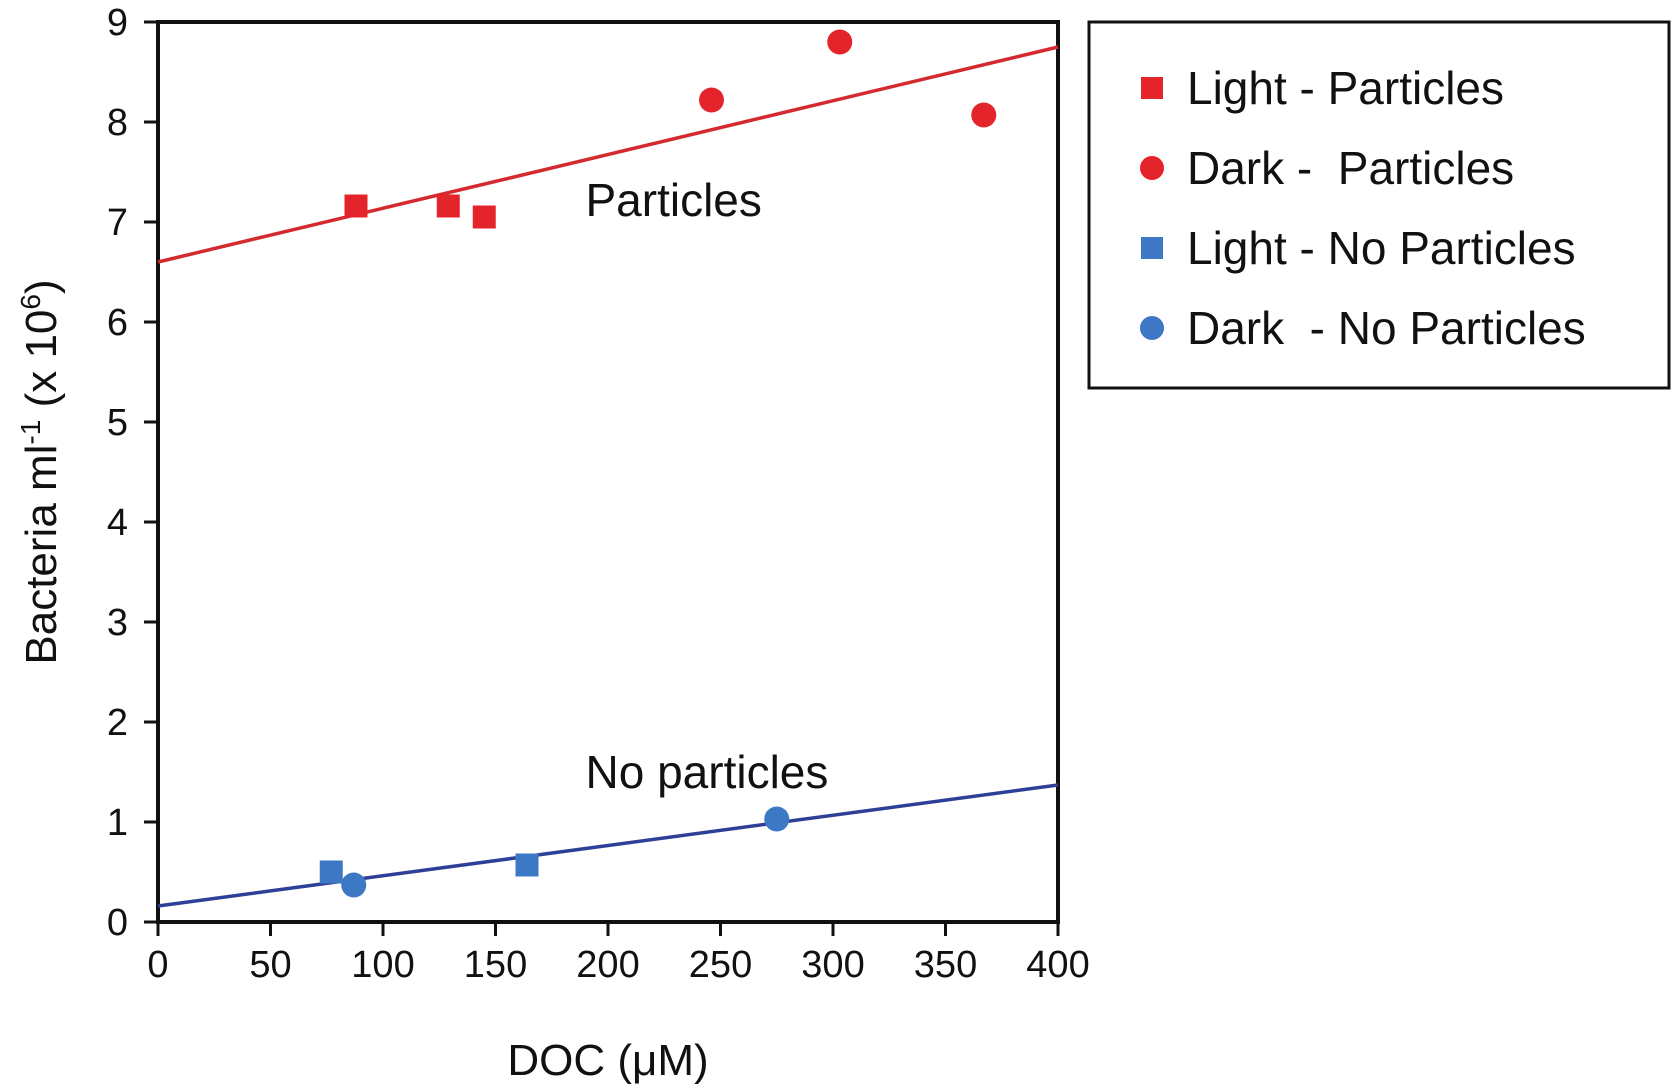  I want to click on y-axis-title-end: ), so click(41, 286).